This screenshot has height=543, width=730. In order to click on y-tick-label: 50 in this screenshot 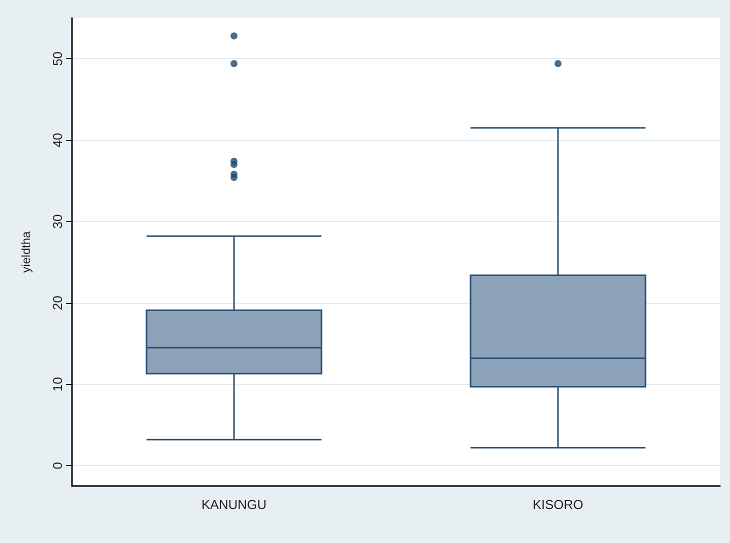, I will do `click(57, 58)`.